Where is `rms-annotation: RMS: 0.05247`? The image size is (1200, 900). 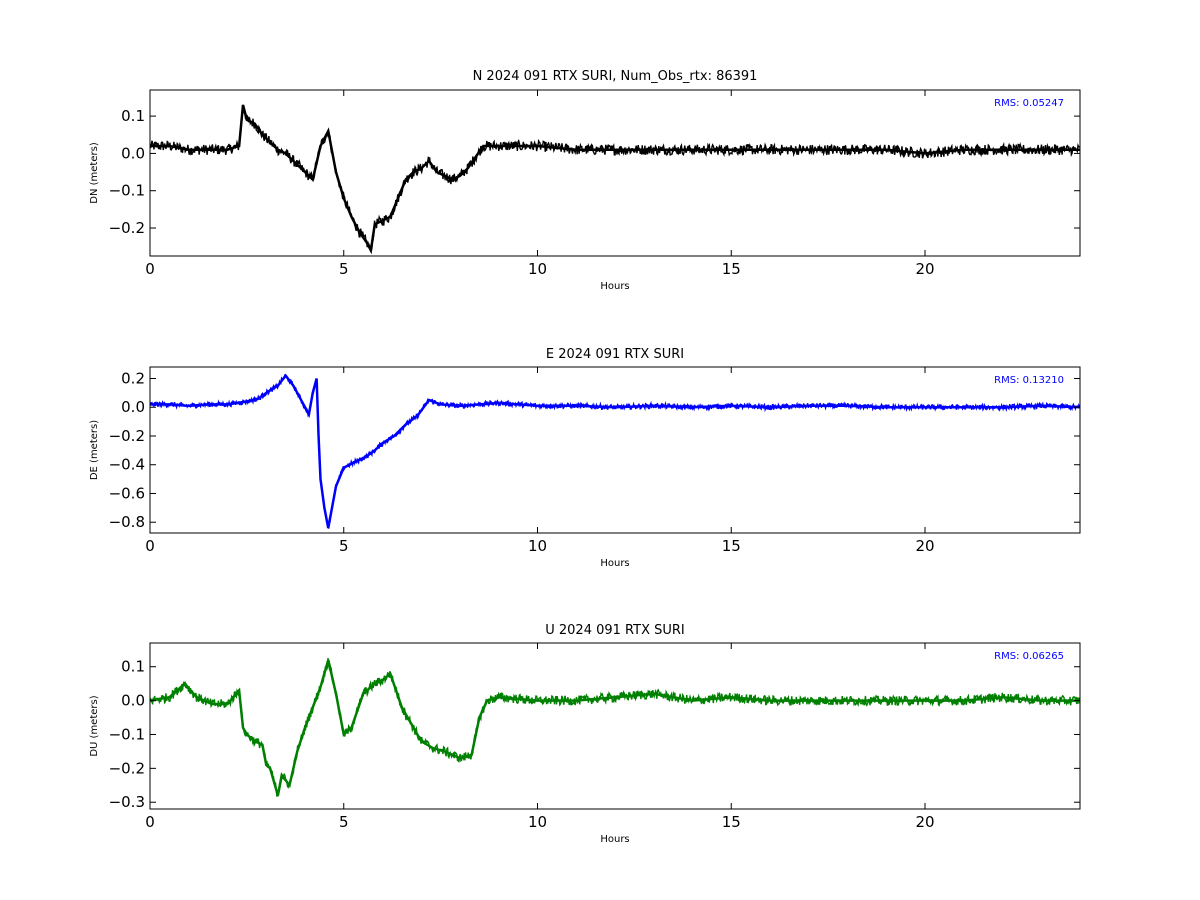
rms-annotation: RMS: 0.05247 is located at coordinates (1029, 103).